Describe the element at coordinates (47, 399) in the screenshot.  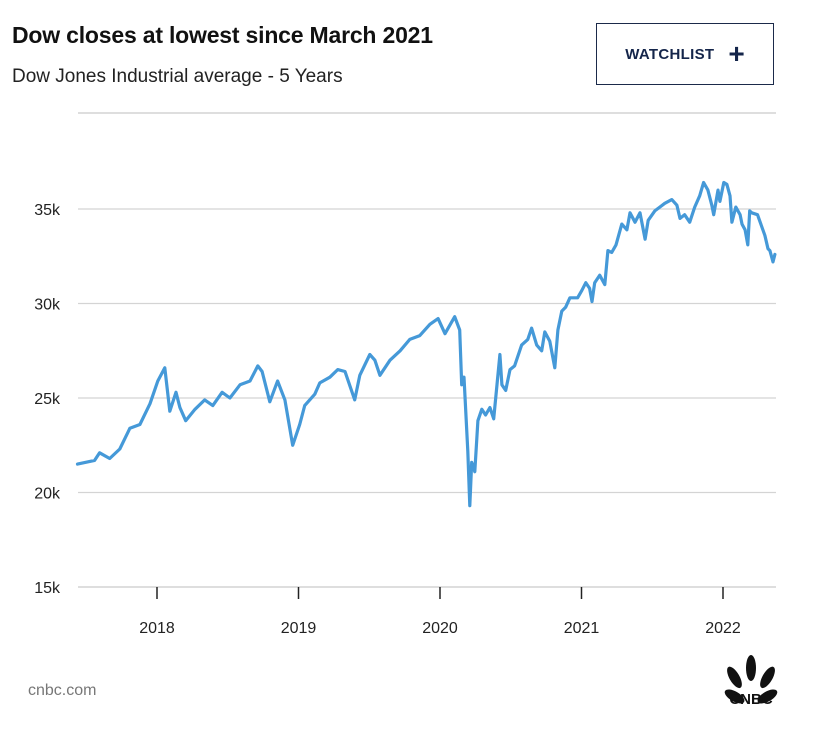
I see `y-tick-label: 25k` at that location.